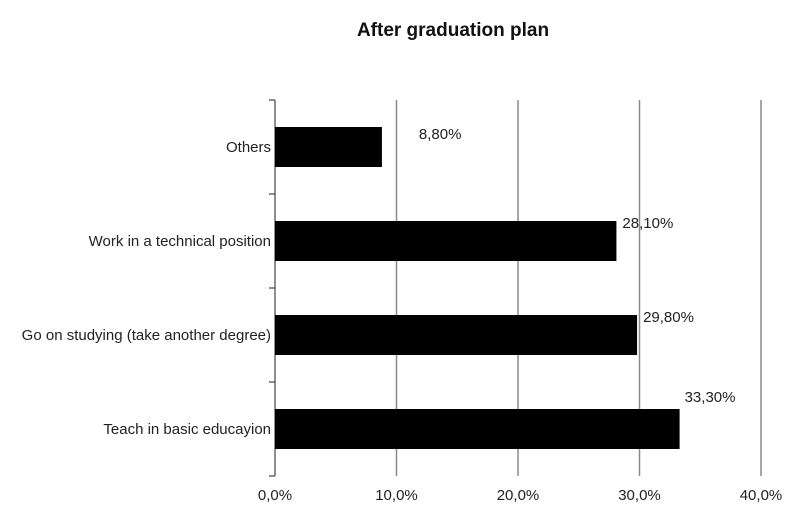 This screenshot has height=512, width=798. Describe the element at coordinates (146, 335) in the screenshot. I see `y-tick-label: Go on studying (take another degree)` at that location.